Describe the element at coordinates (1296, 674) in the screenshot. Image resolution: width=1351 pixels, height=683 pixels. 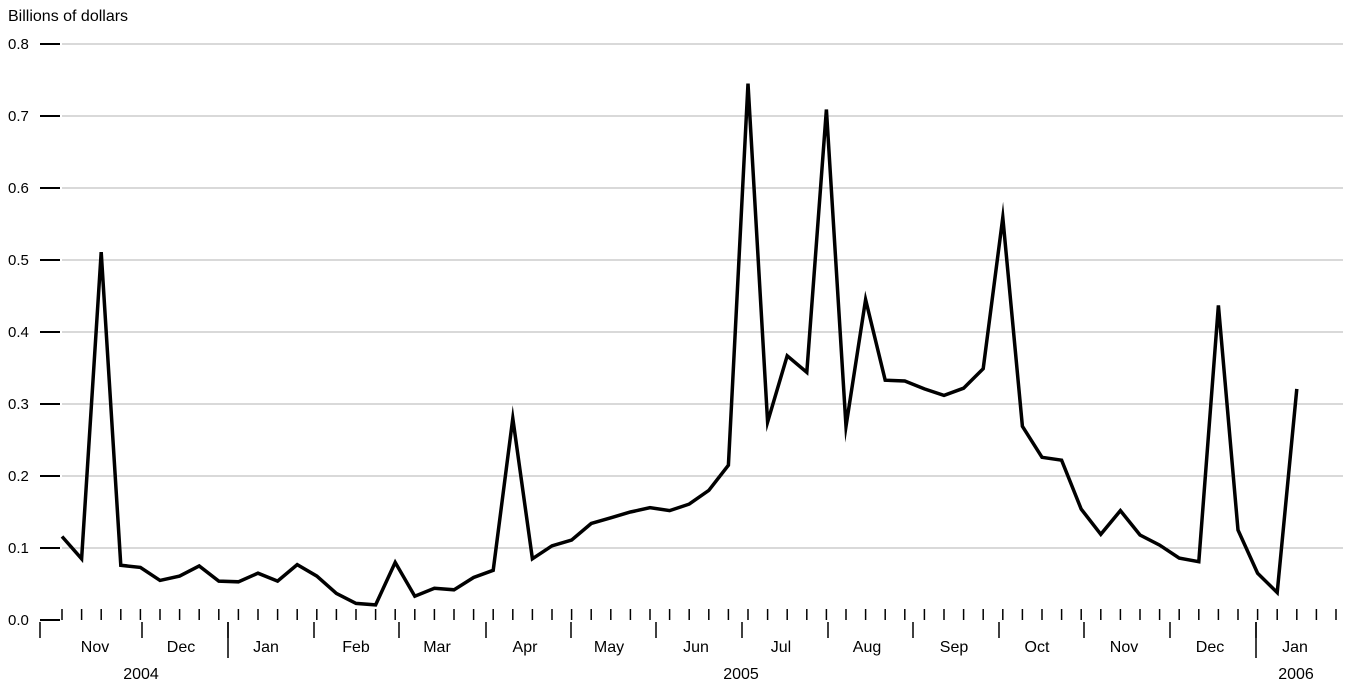
I see `x-year-label: 2006` at that location.